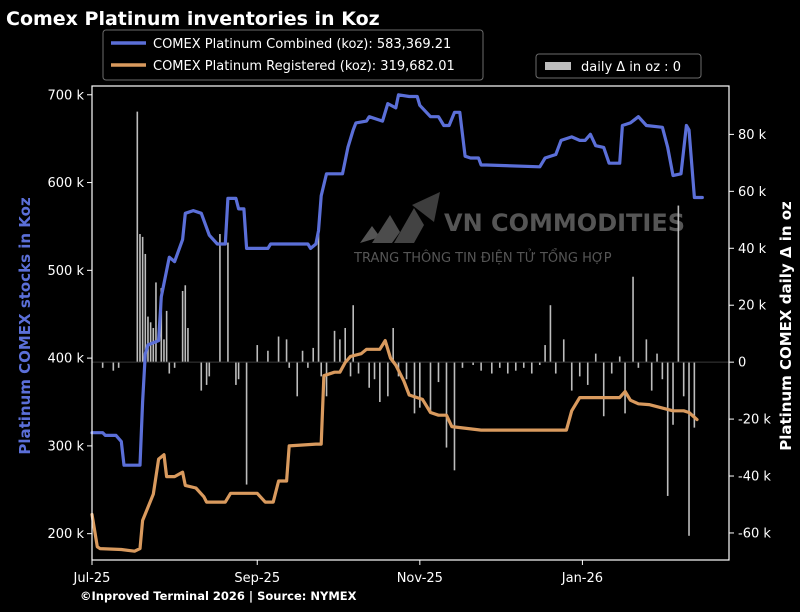 The width and height of the screenshot is (800, 612). What do you see at coordinates (66, 183) in the screenshot?
I see `left-tick-label: 600 k` at bounding box center [66, 183].